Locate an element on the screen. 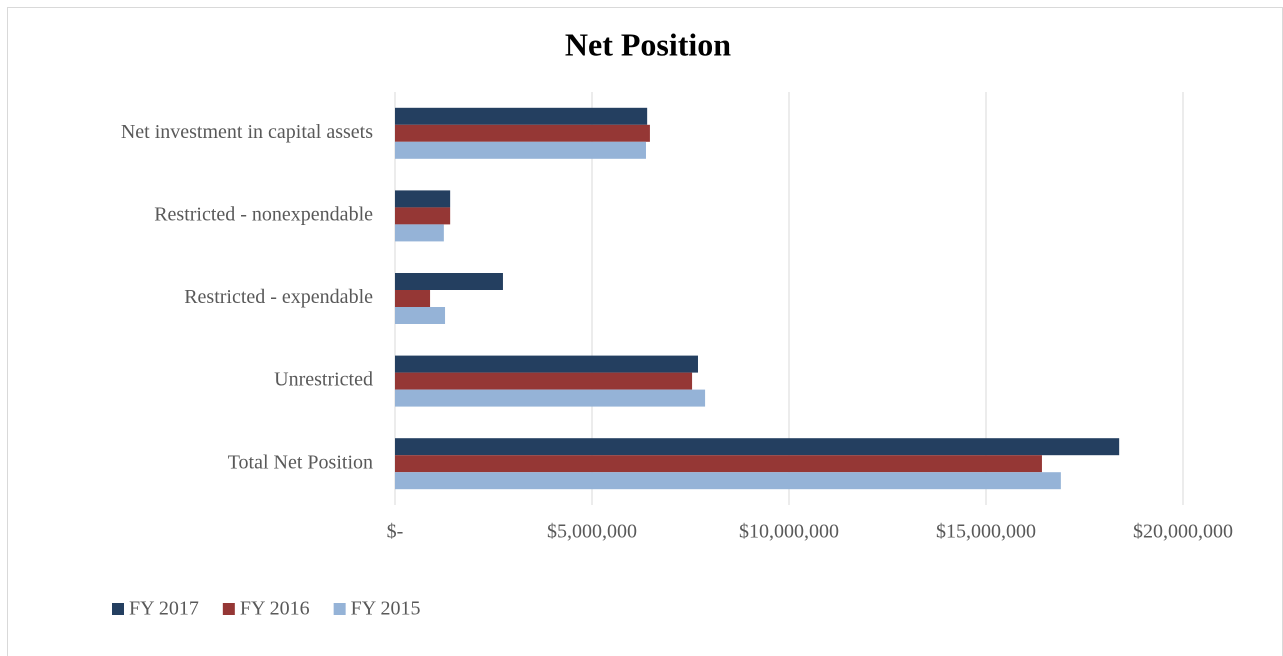  x-tick-label: $10,000,000 is located at coordinates (789, 532).